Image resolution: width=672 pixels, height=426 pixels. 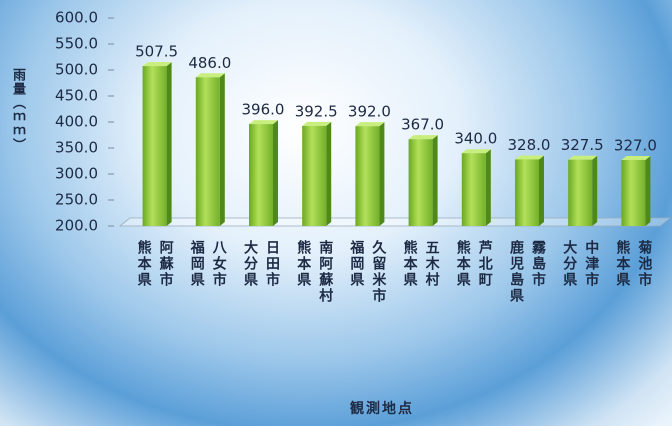 What do you see at coordinates (369, 112) in the screenshot?
I see `value-label: 392.0` at bounding box center [369, 112].